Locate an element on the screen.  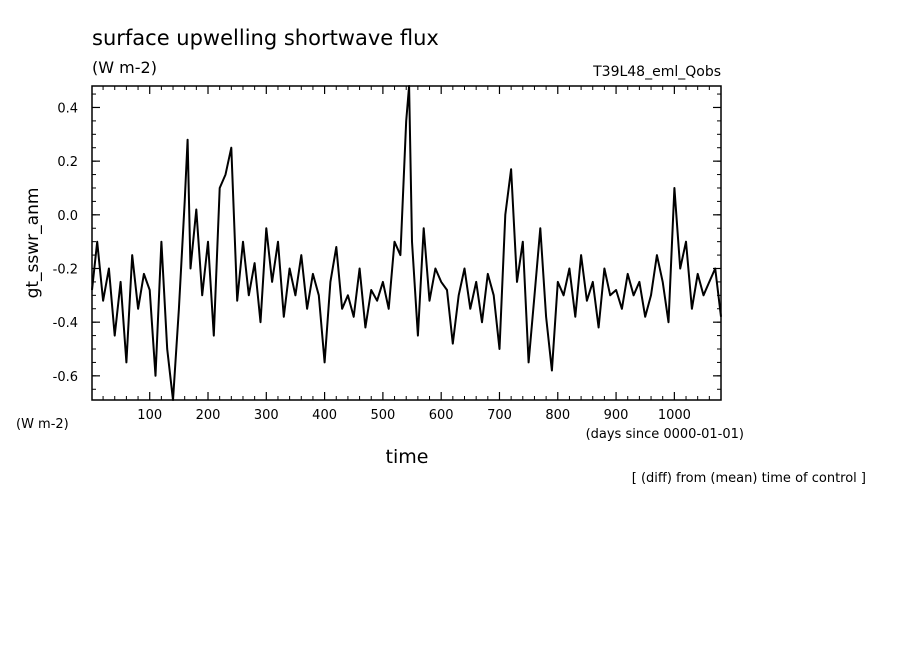
x-tick-label: 200 is located at coordinates (208, 415).